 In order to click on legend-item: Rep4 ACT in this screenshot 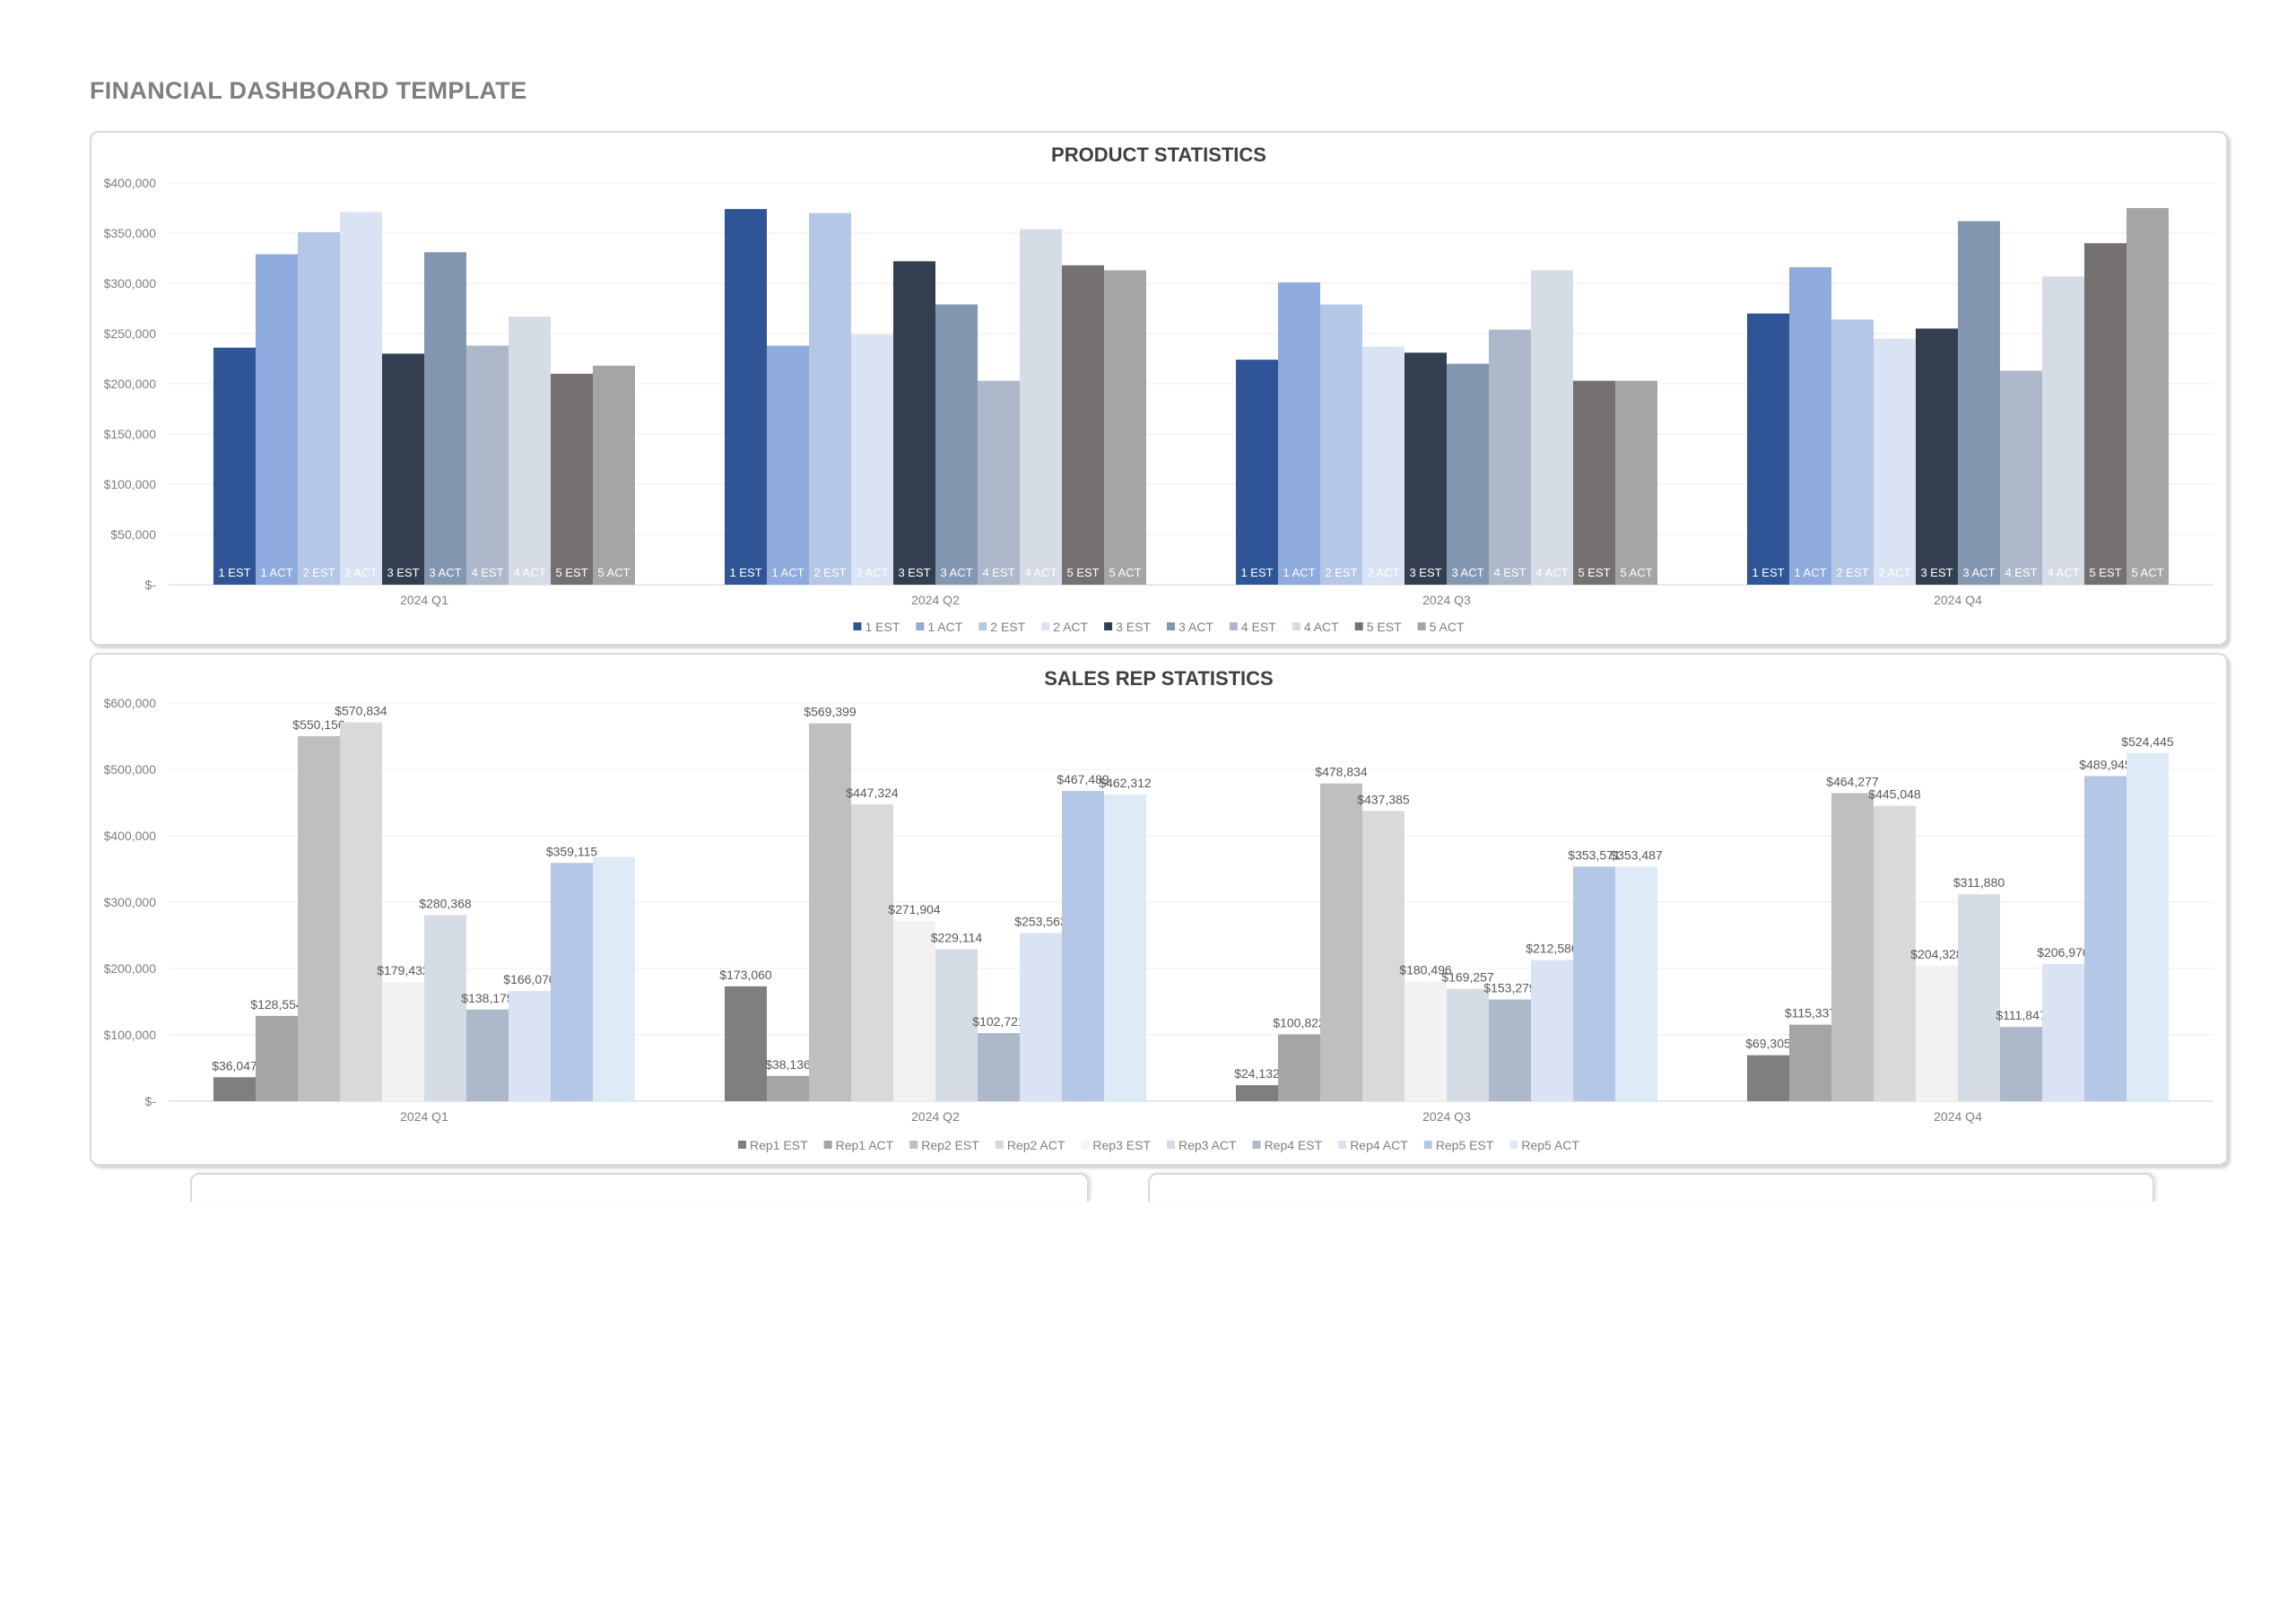, I will do `click(1373, 1145)`.